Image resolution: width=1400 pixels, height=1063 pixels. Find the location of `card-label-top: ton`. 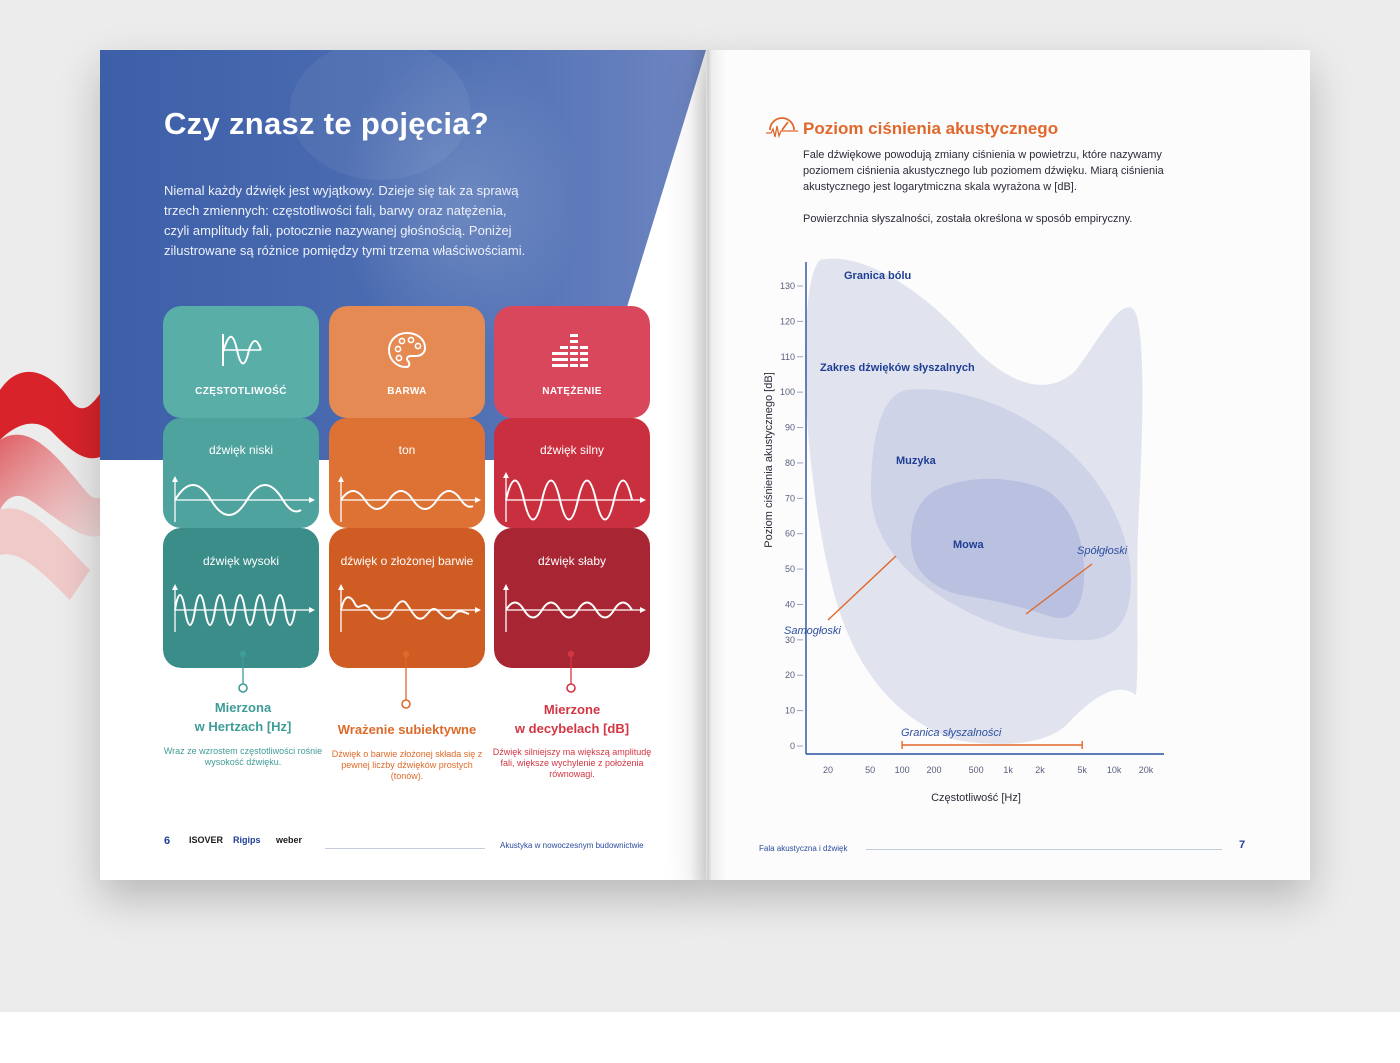

card-label-top: ton is located at coordinates (407, 450).